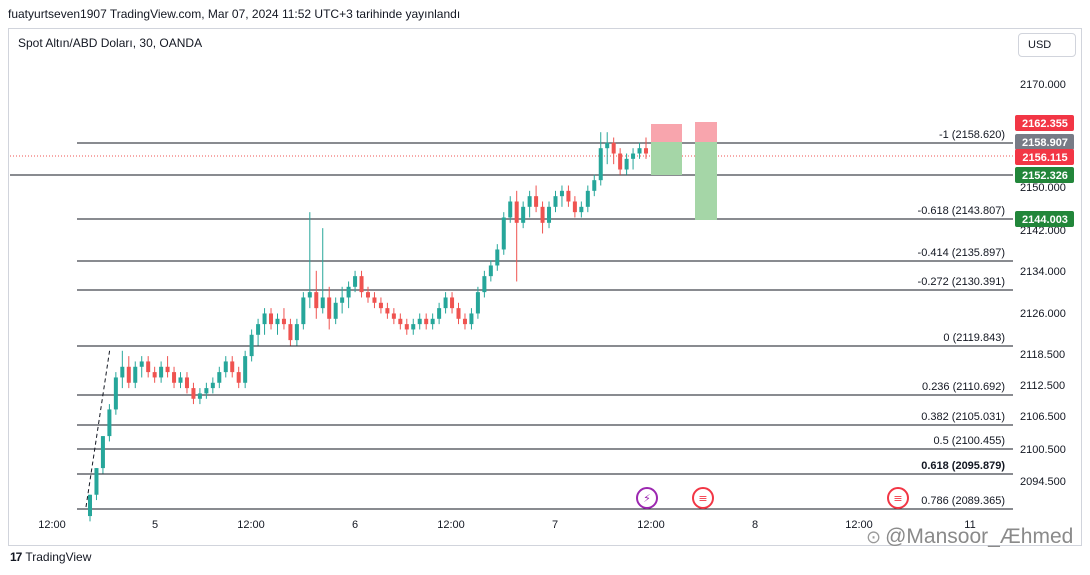 This screenshot has height=575, width=1090. Describe the element at coordinates (706, 132) in the screenshot. I see `short-position-stop-box` at that location.